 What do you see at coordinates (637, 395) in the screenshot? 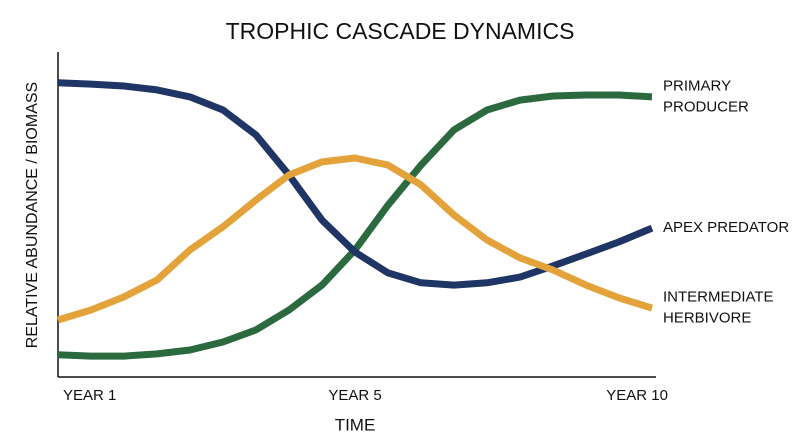
I see `x-tick-label: YEAR 10` at bounding box center [637, 395].